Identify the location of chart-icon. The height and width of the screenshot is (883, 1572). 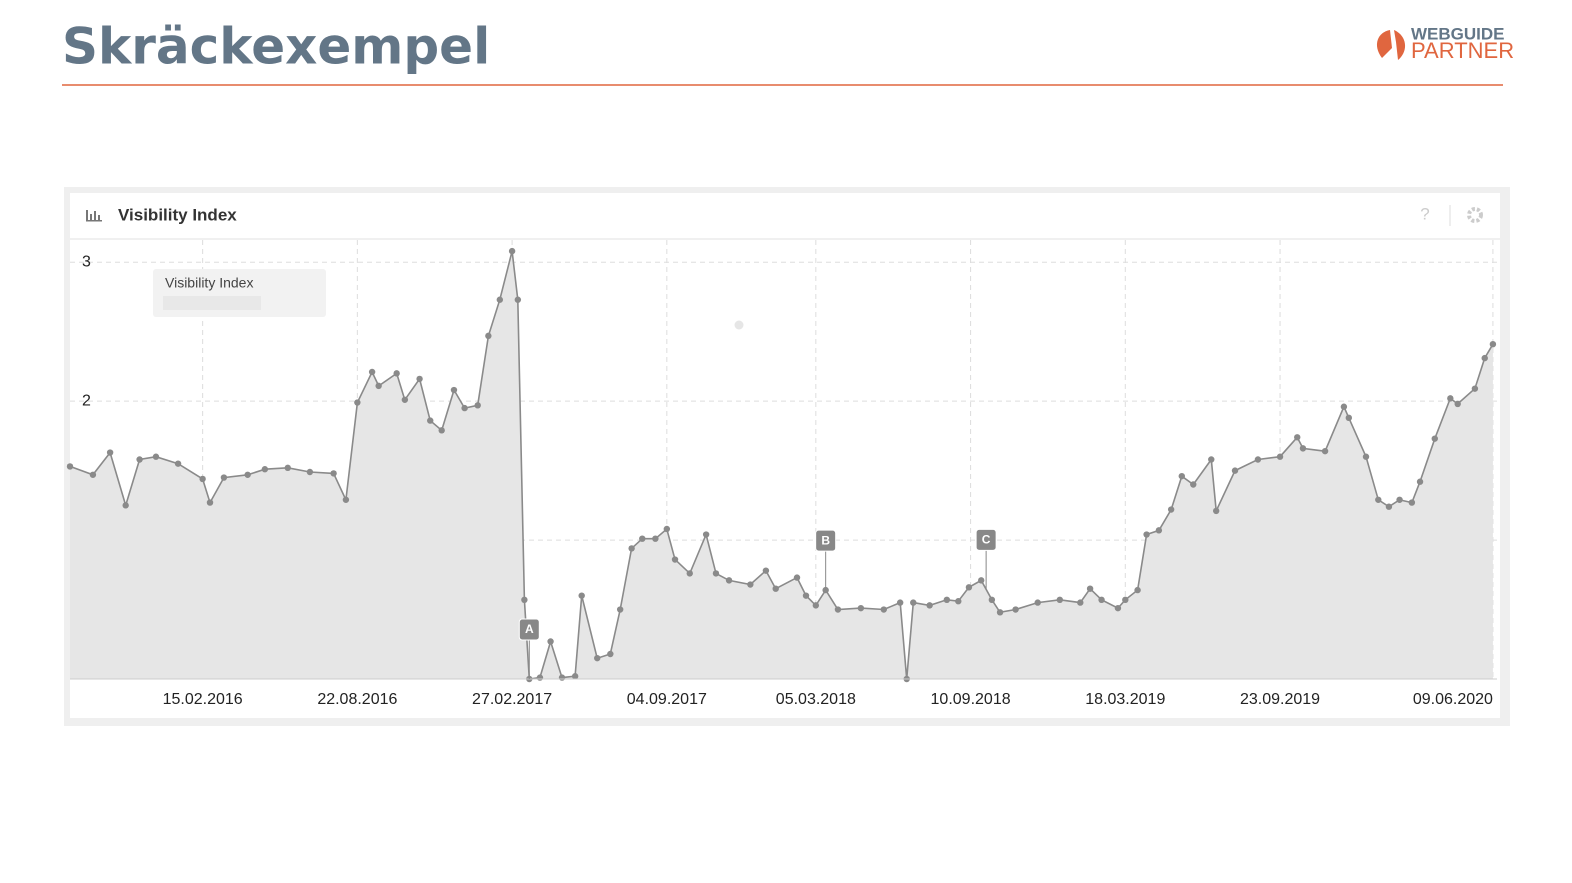
(94, 216).